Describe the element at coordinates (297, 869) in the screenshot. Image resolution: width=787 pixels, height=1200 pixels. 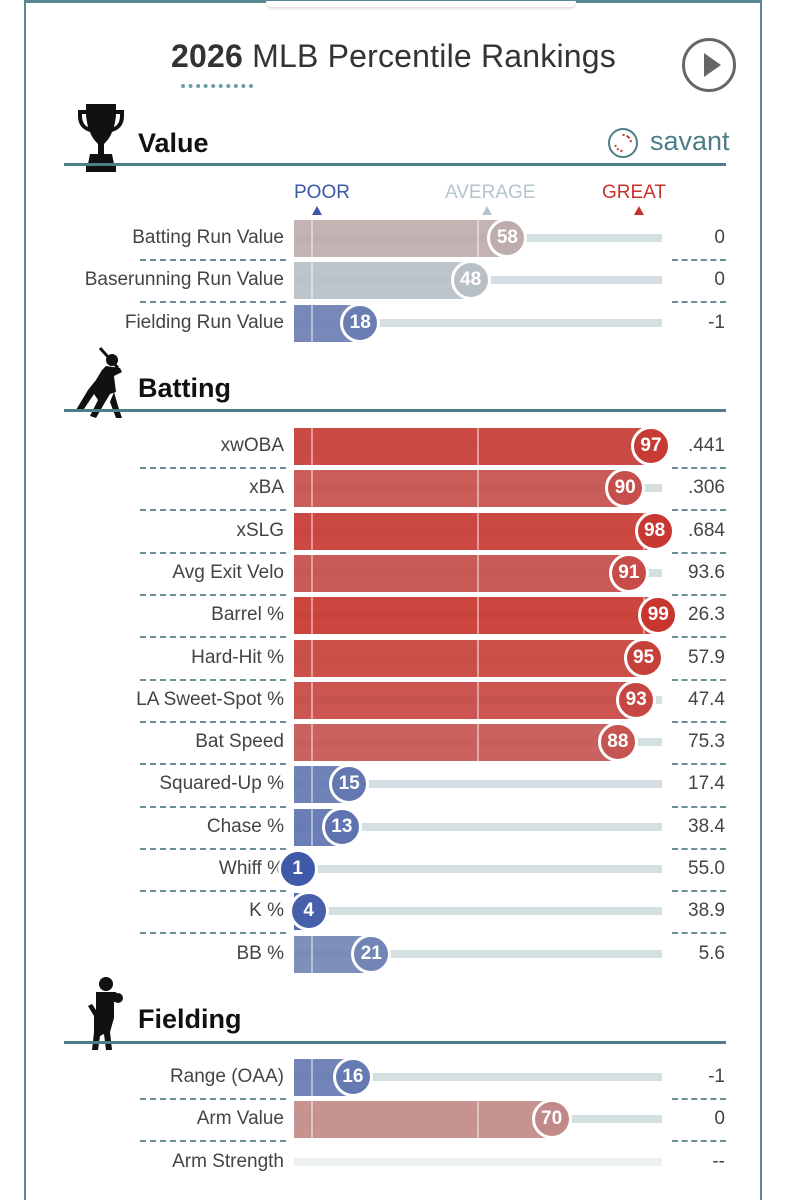
I see `percentile-badge: 1` at that location.